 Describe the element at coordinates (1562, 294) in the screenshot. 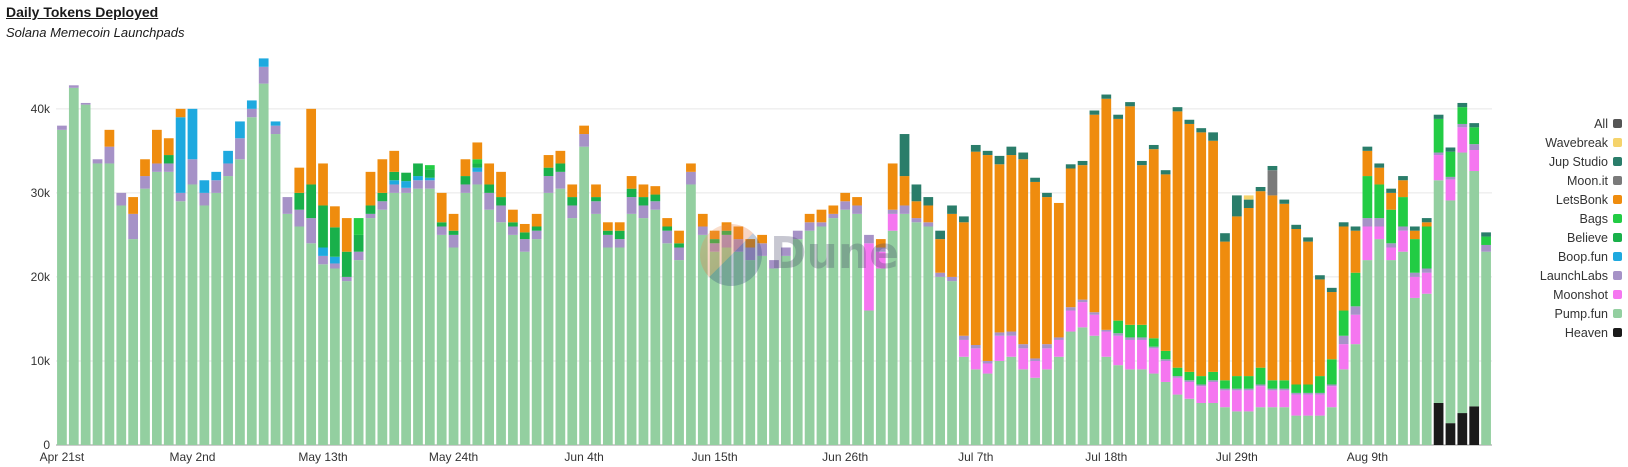

I see `legend-item-moonshot: Moonshot` at that location.